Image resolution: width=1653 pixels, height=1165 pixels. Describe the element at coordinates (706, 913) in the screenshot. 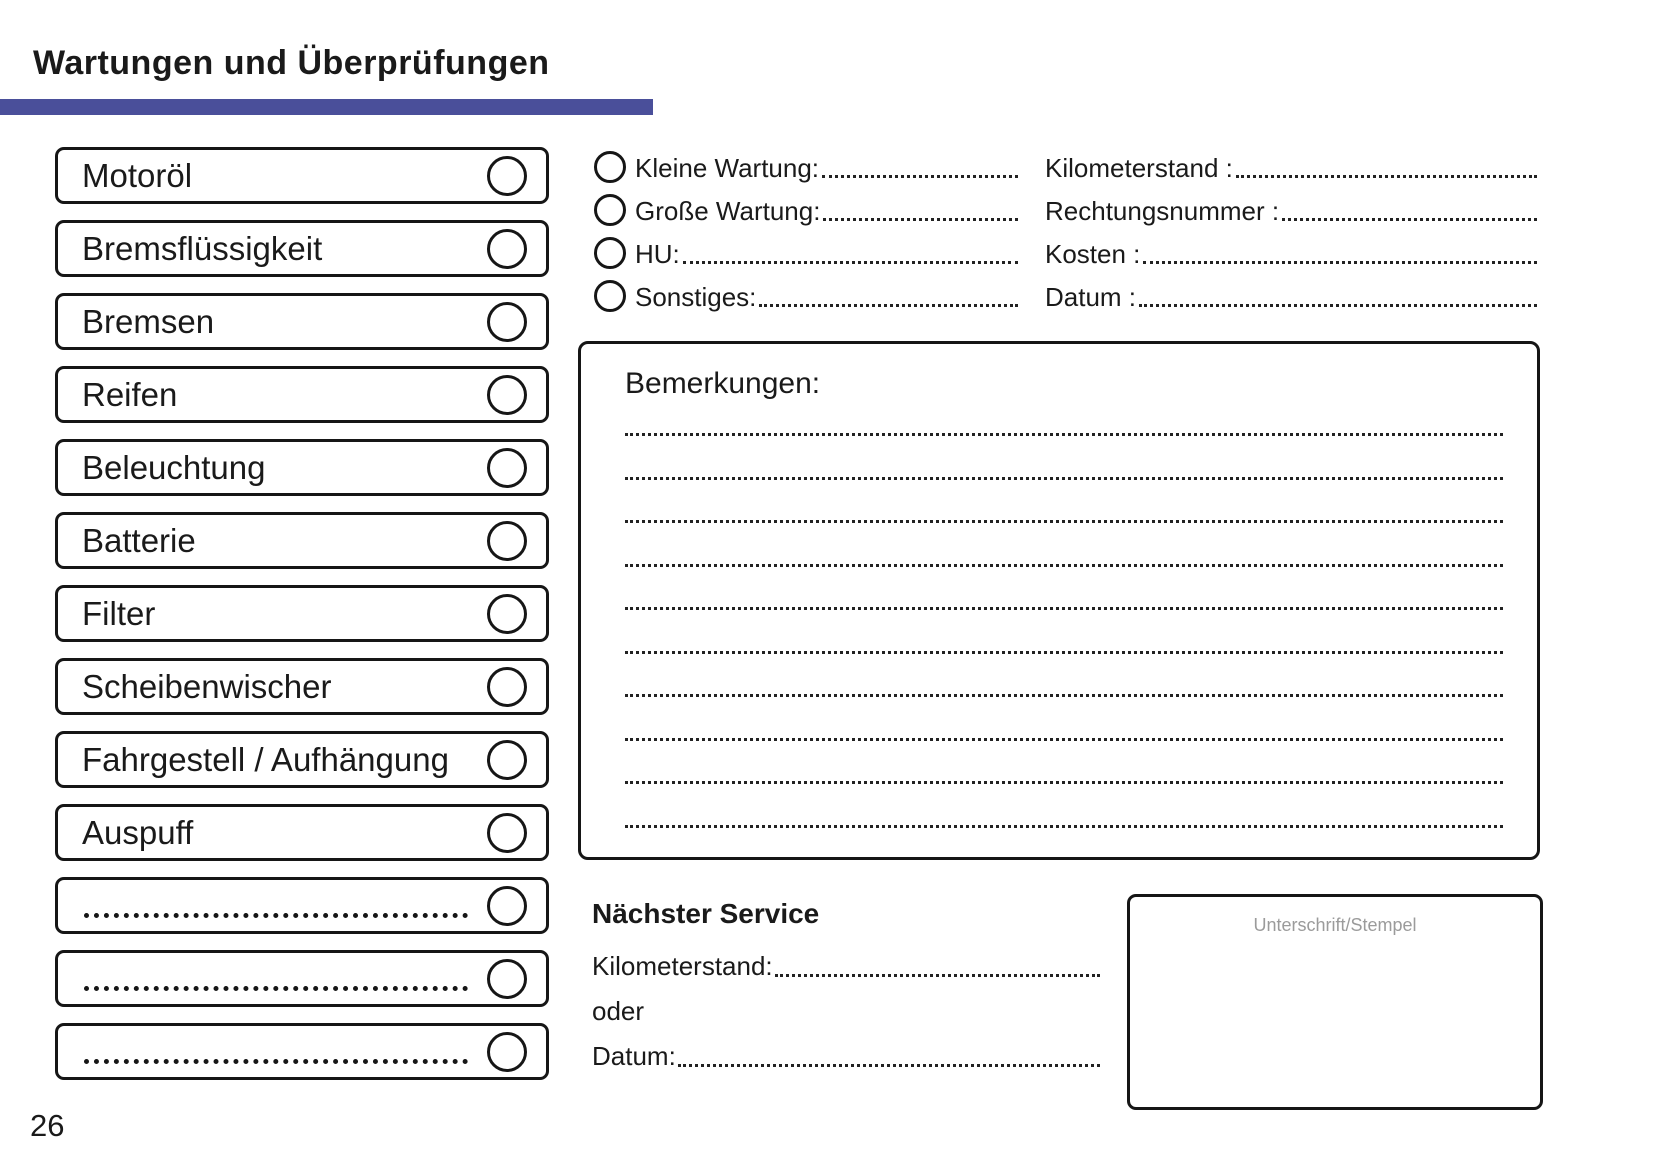

I see `next-service-title: Nächster Service` at that location.